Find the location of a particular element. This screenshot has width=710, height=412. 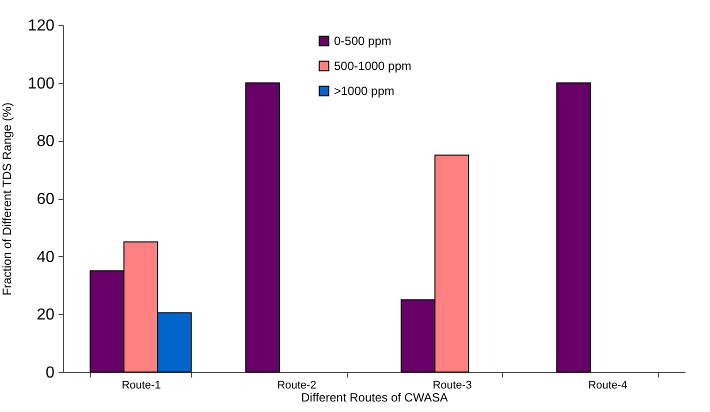

y-axis-title: Fraction of Different TDS Range (%) is located at coordinates (7, 199).